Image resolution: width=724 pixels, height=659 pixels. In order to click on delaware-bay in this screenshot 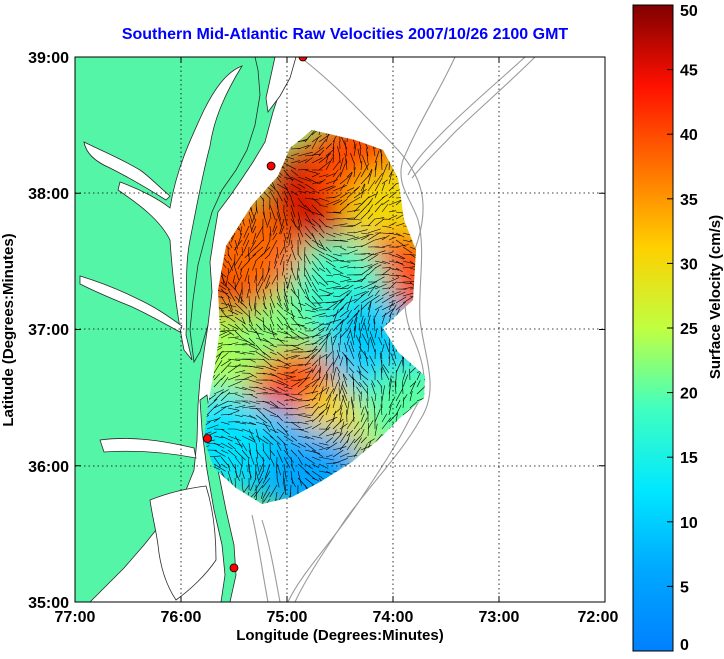, I will do `click(281, 85)`.